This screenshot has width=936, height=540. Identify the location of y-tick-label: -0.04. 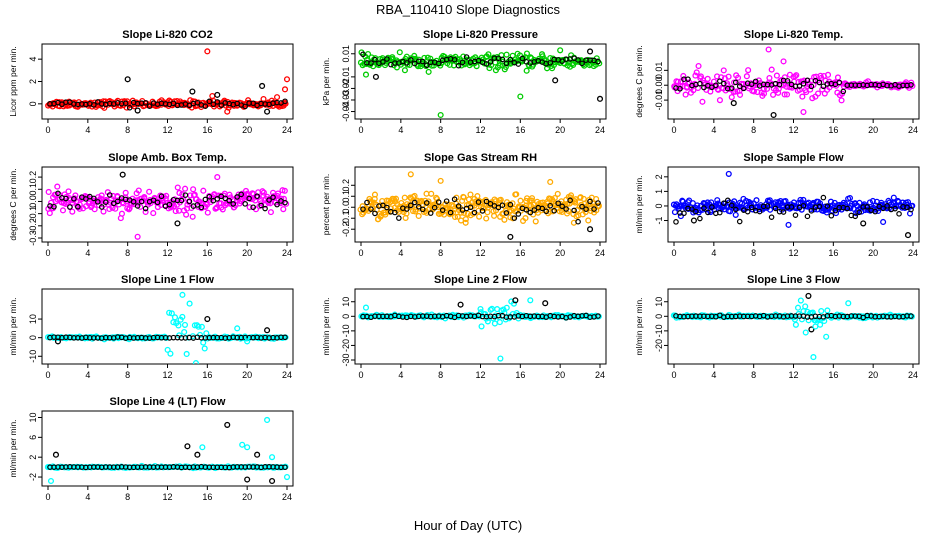
(346, 111).